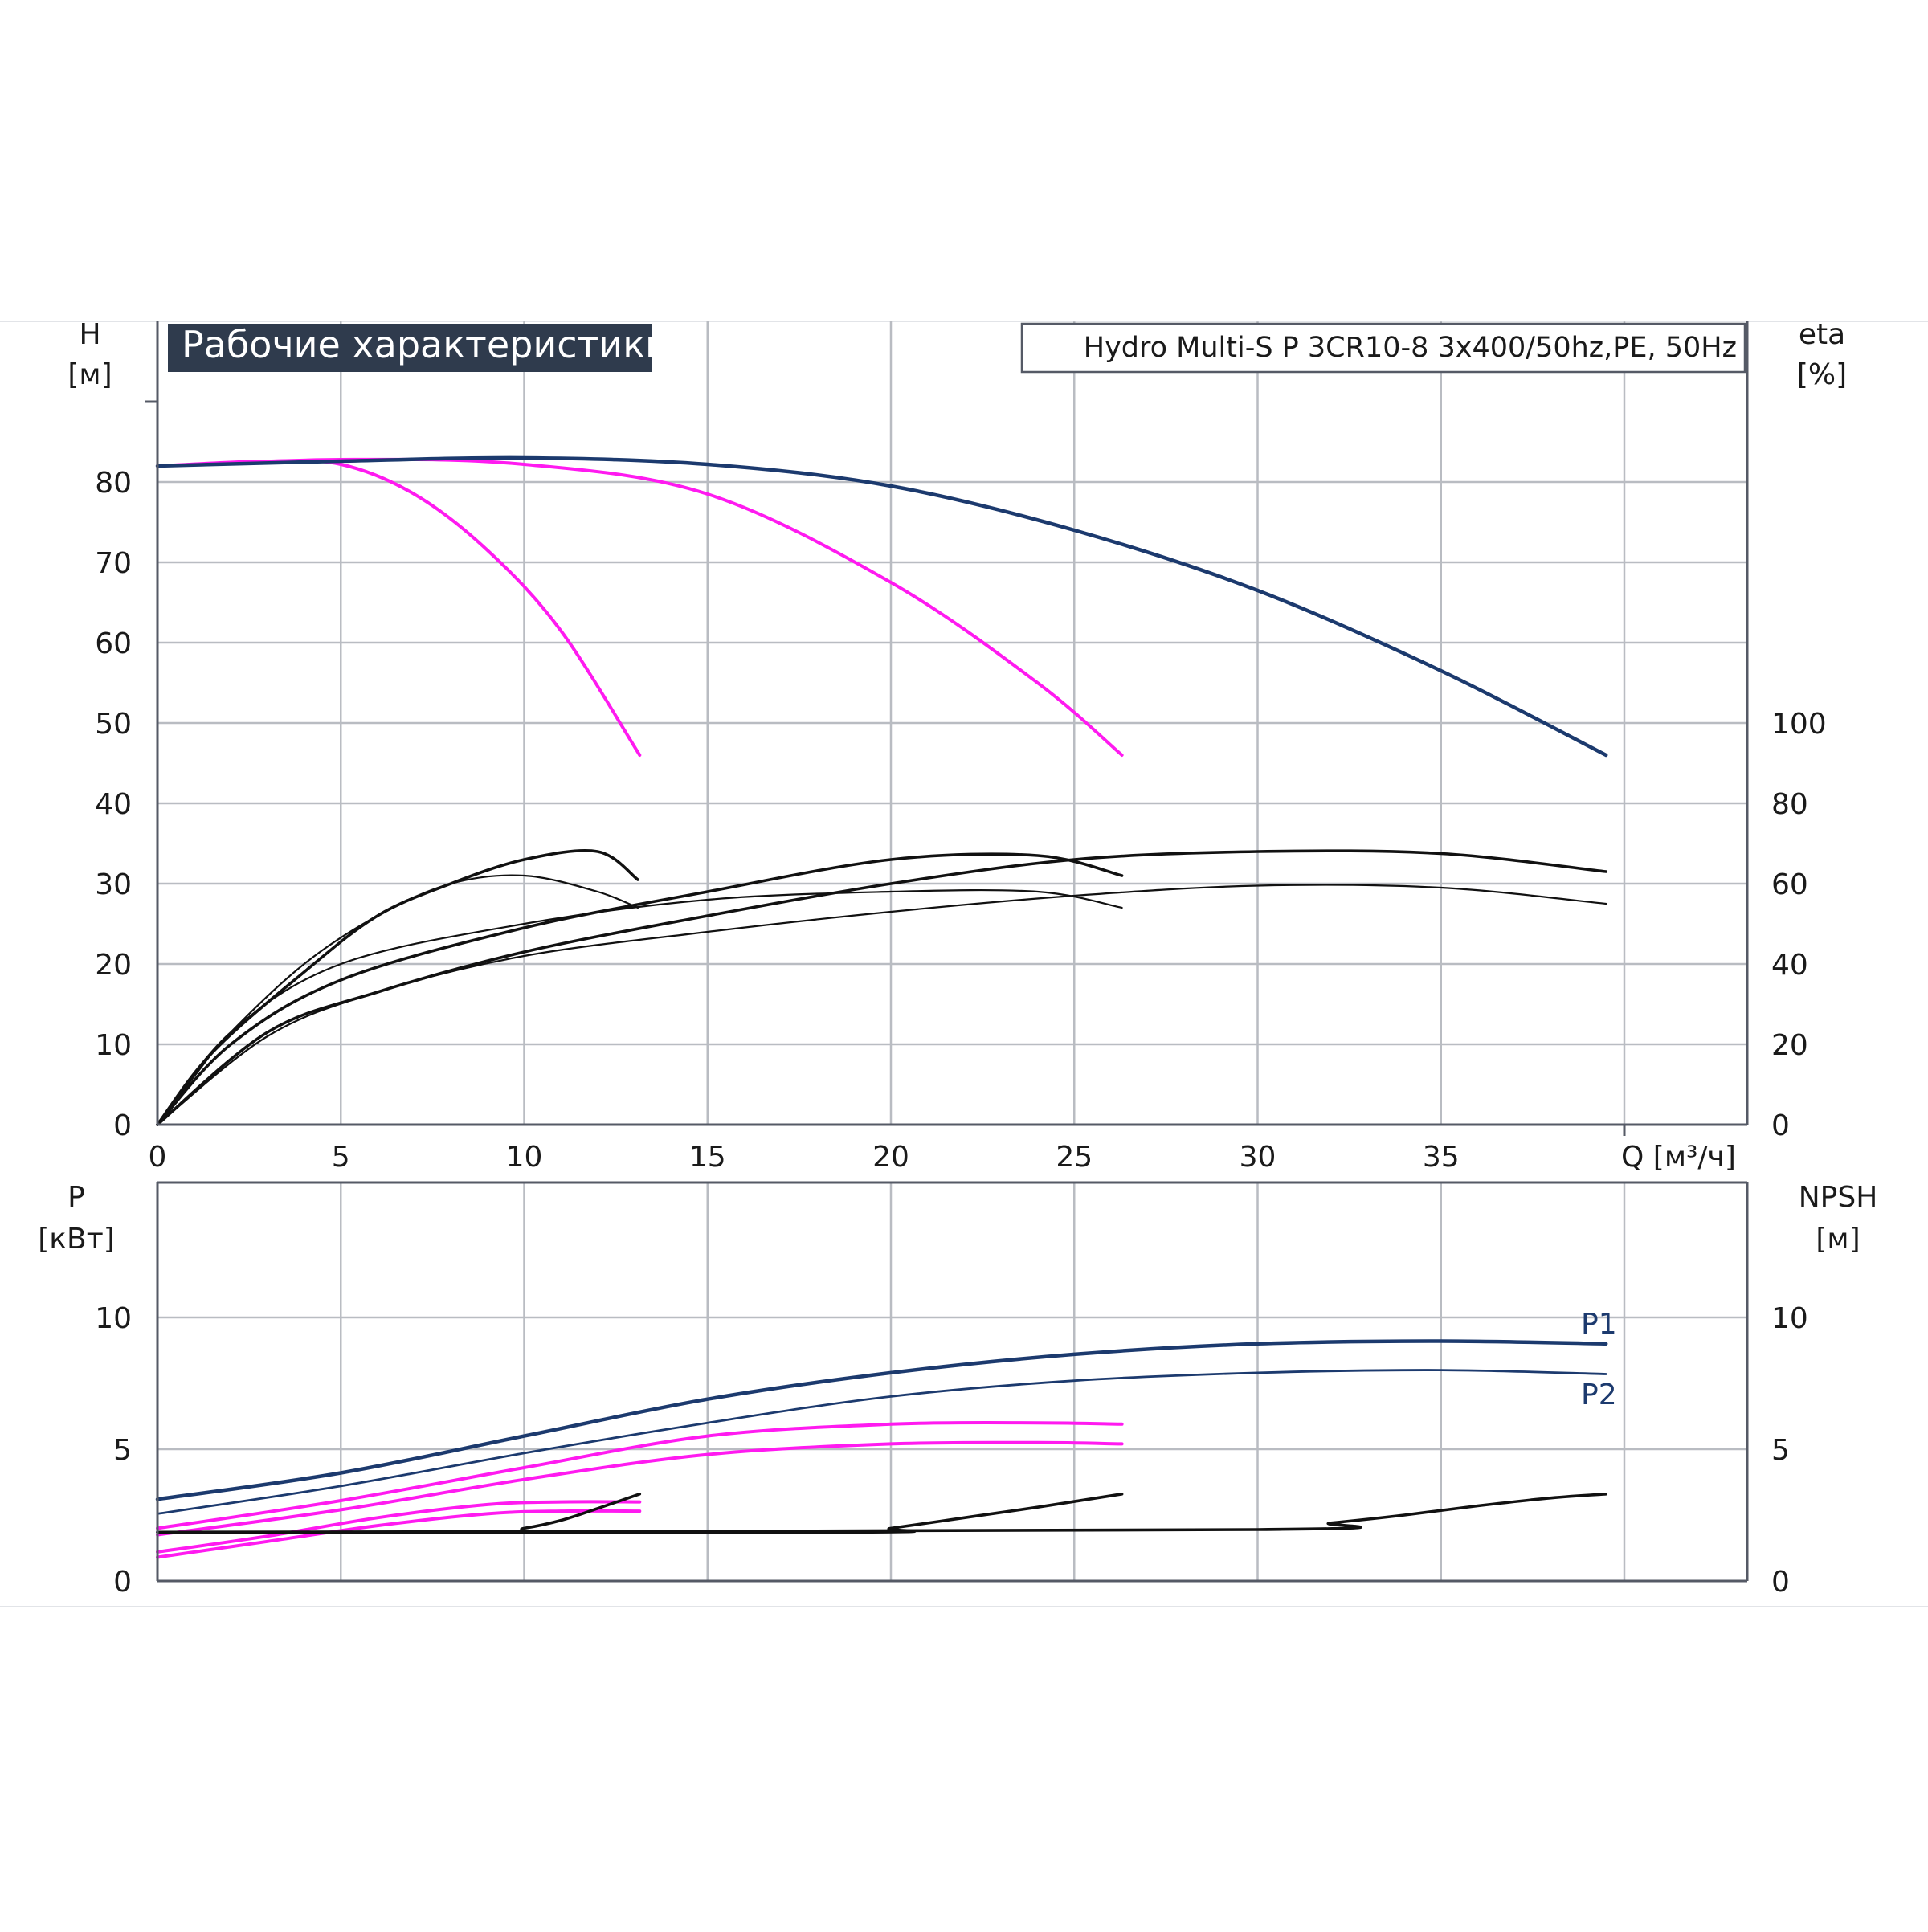 The height and width of the screenshot is (1932, 1928). I want to click on p-tick-label: 10, so click(113, 1318).